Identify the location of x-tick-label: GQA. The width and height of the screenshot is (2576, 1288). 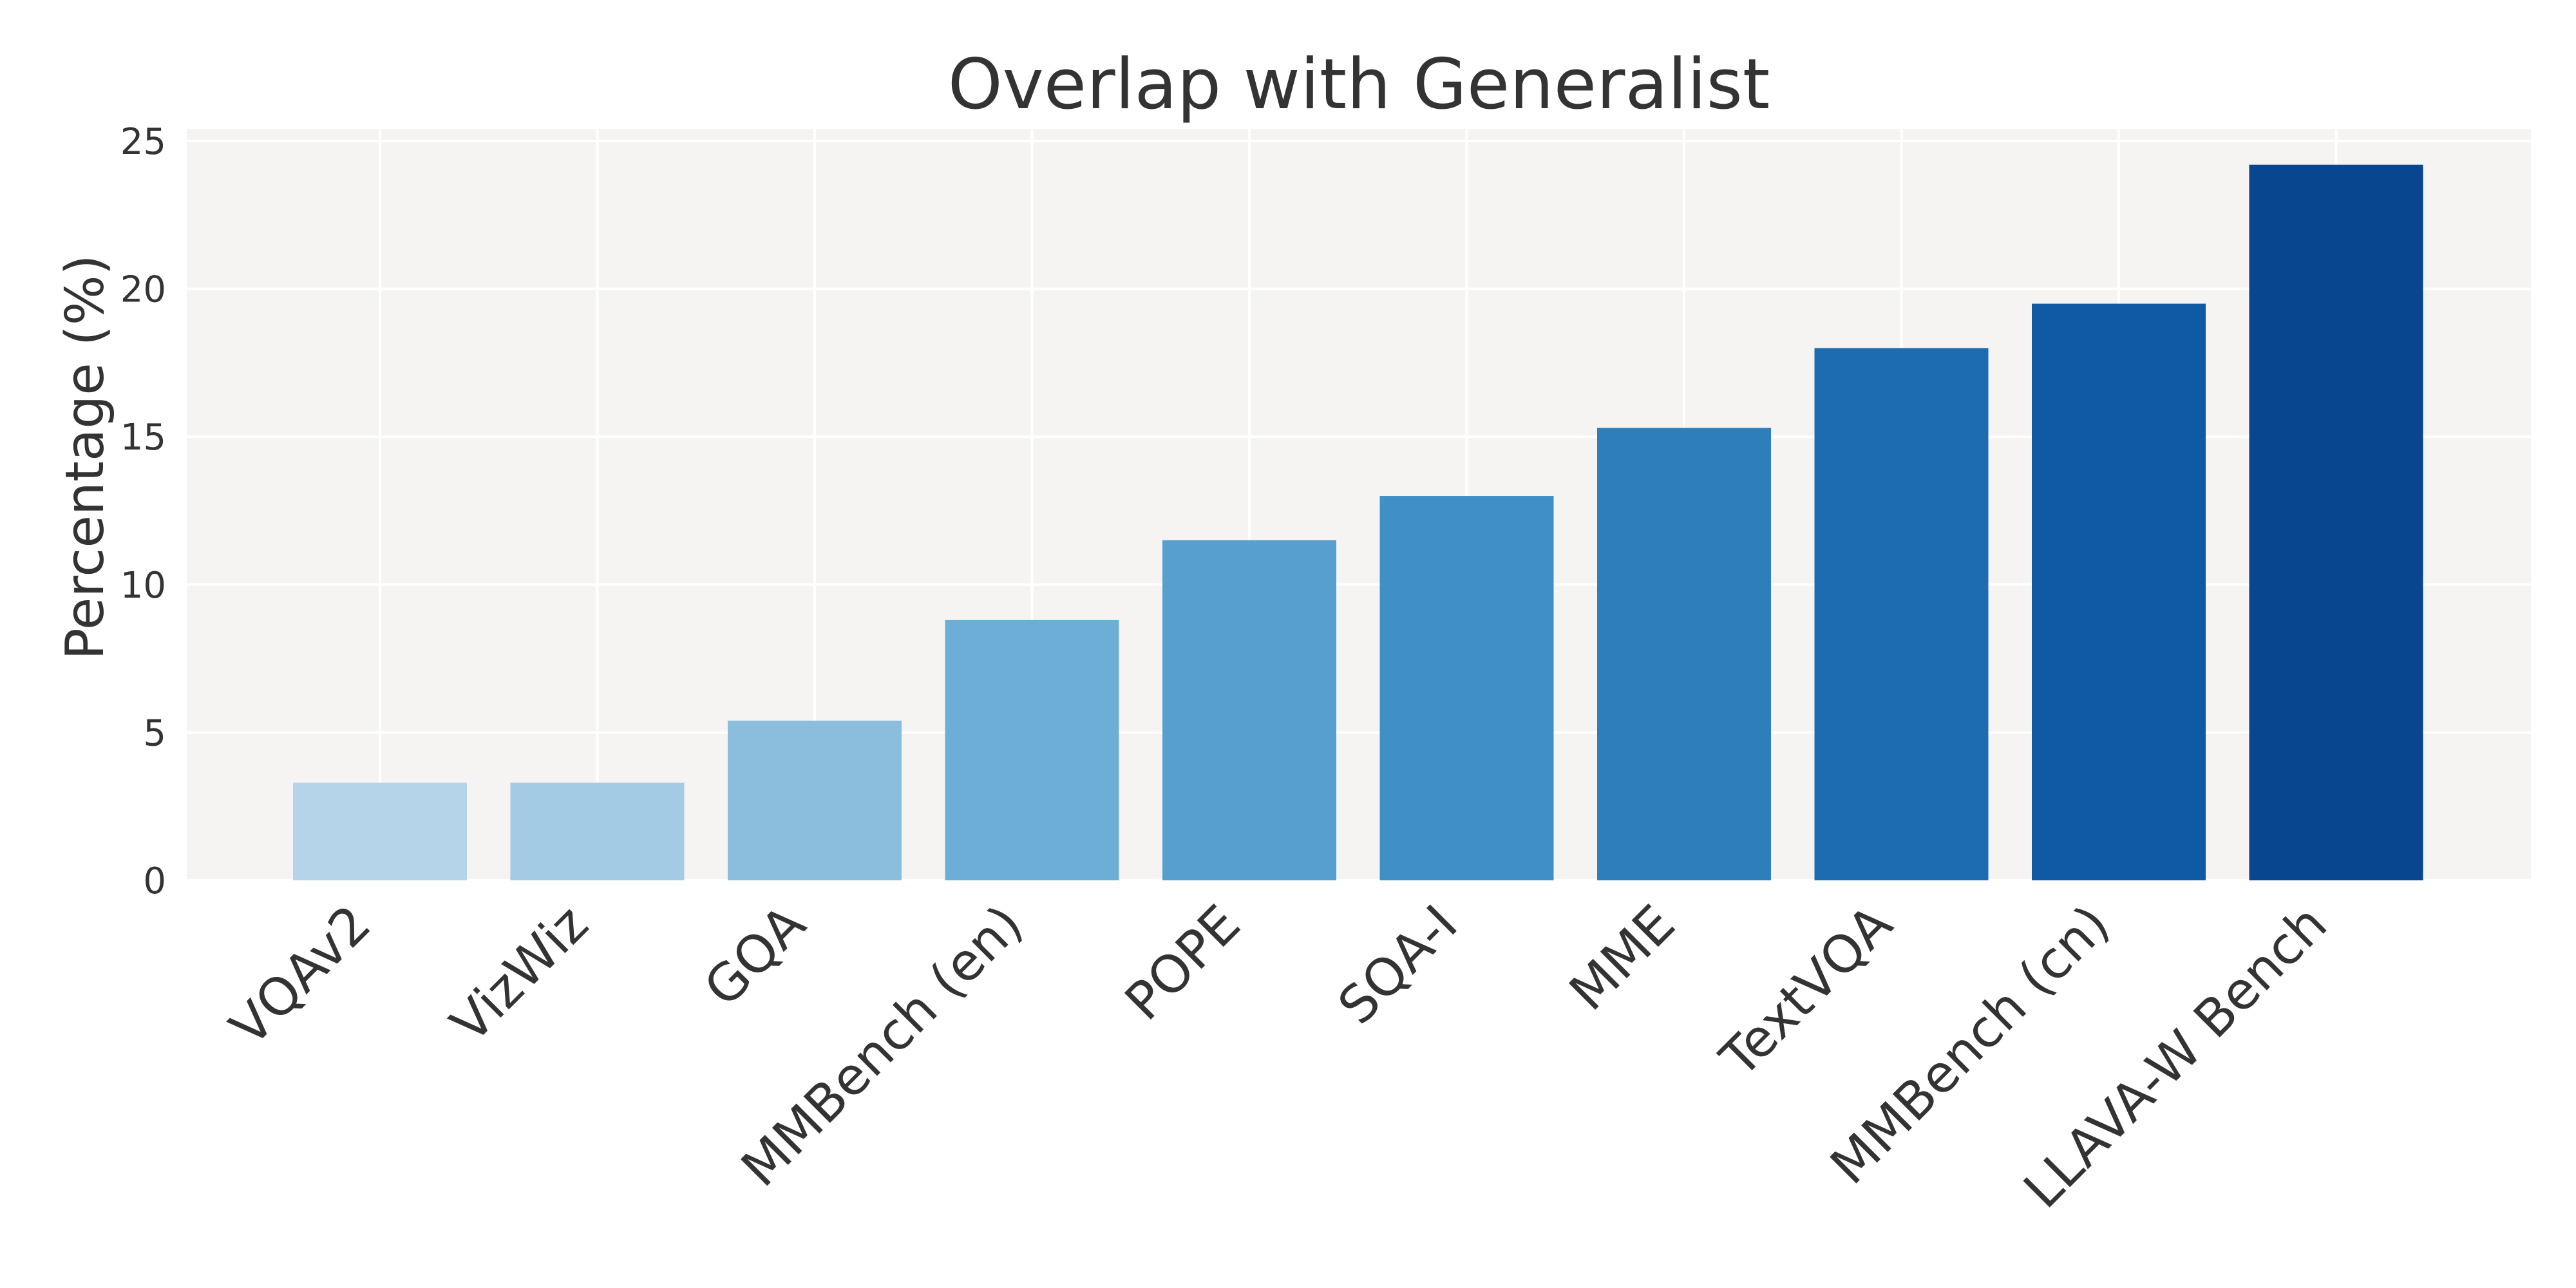
(755, 955).